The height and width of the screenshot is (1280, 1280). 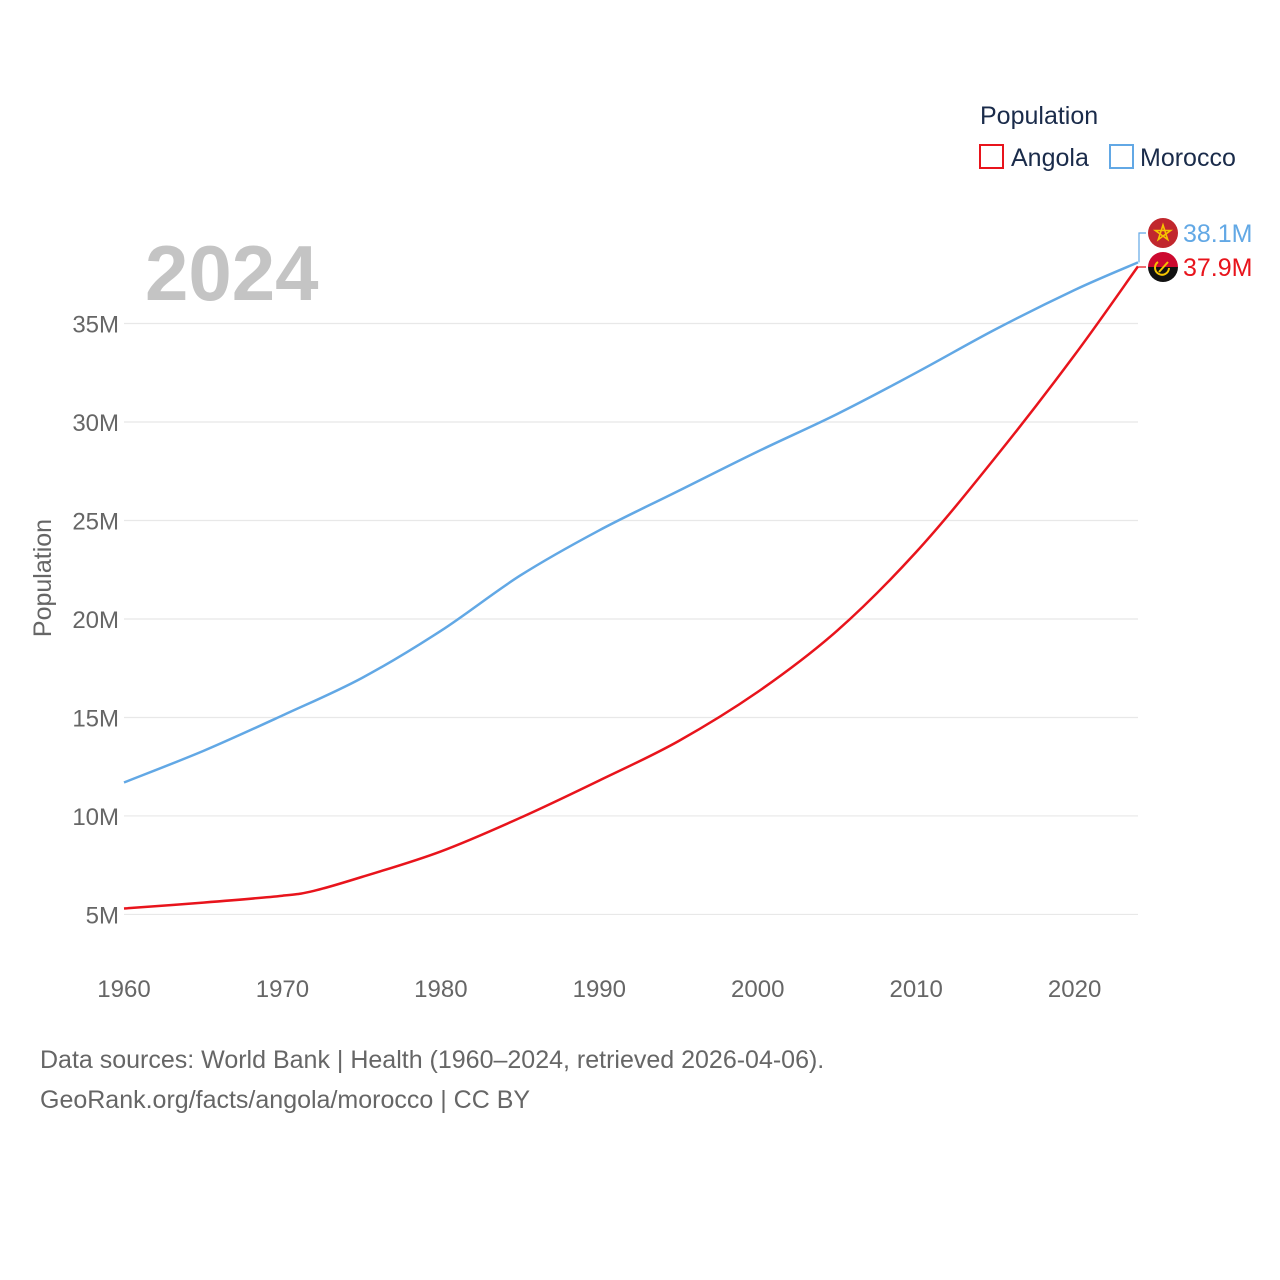 What do you see at coordinates (95, 423) in the screenshot?
I see `y-tick-label: 30M` at bounding box center [95, 423].